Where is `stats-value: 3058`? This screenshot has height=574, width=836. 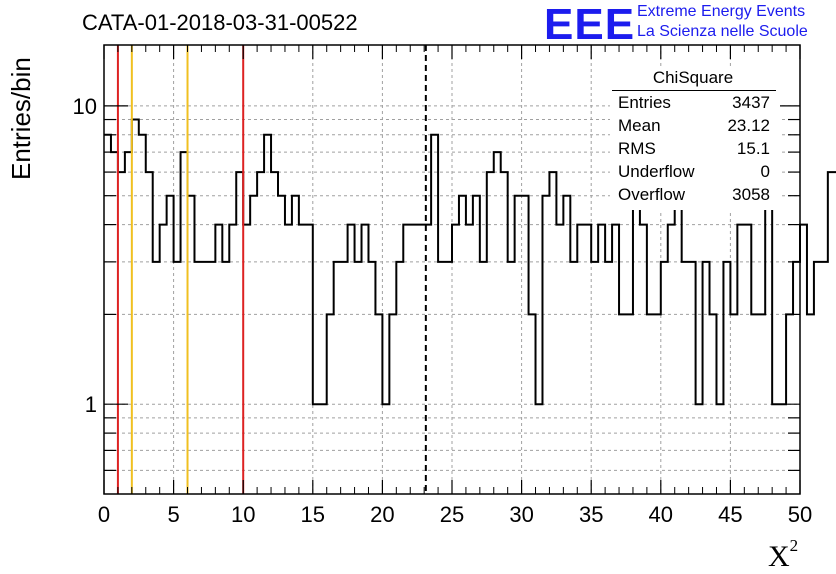
stats-value: 3058 is located at coordinates (751, 194).